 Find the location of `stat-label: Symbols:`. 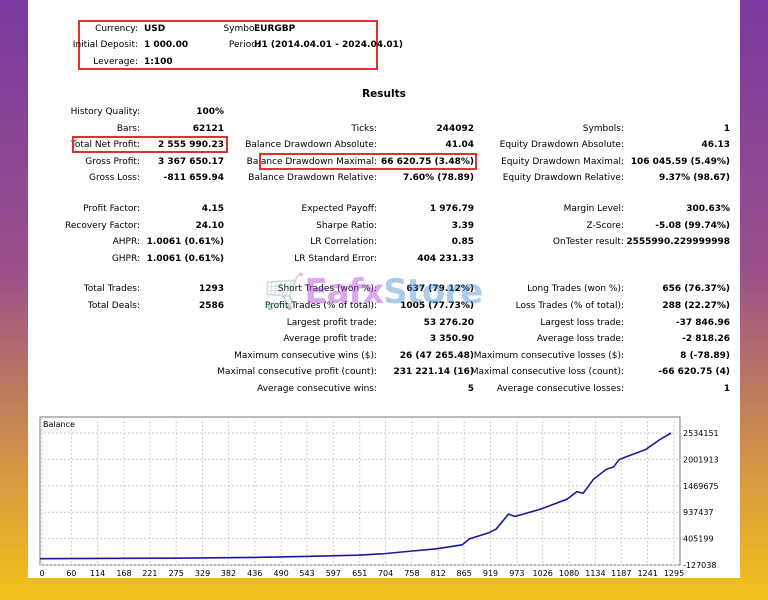

stat-label: Symbols: is located at coordinates (603, 129).